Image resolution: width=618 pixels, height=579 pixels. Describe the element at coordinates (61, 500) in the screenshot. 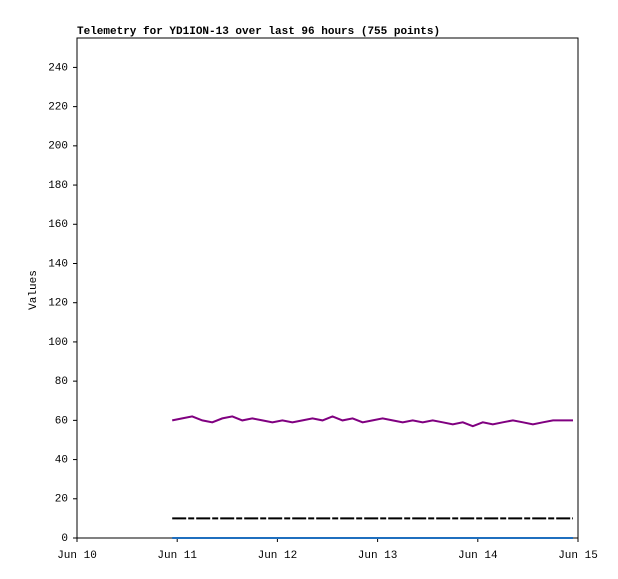

I see `y-tick-label: 20` at that location.